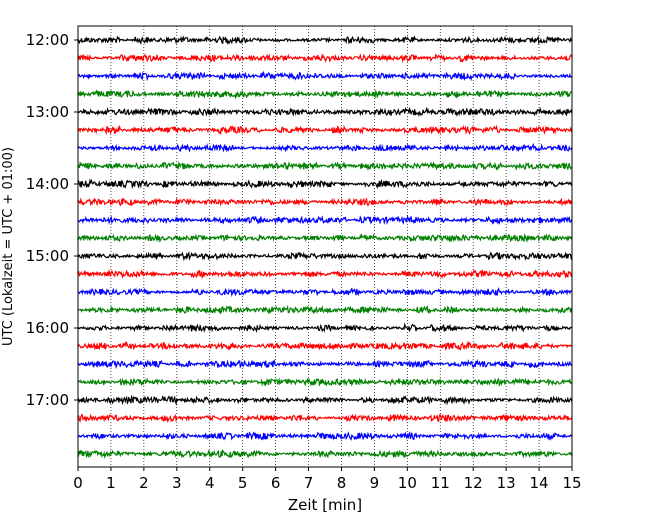 The image size is (650, 520). I want to click on x-tick-label: 15, so click(571, 483).